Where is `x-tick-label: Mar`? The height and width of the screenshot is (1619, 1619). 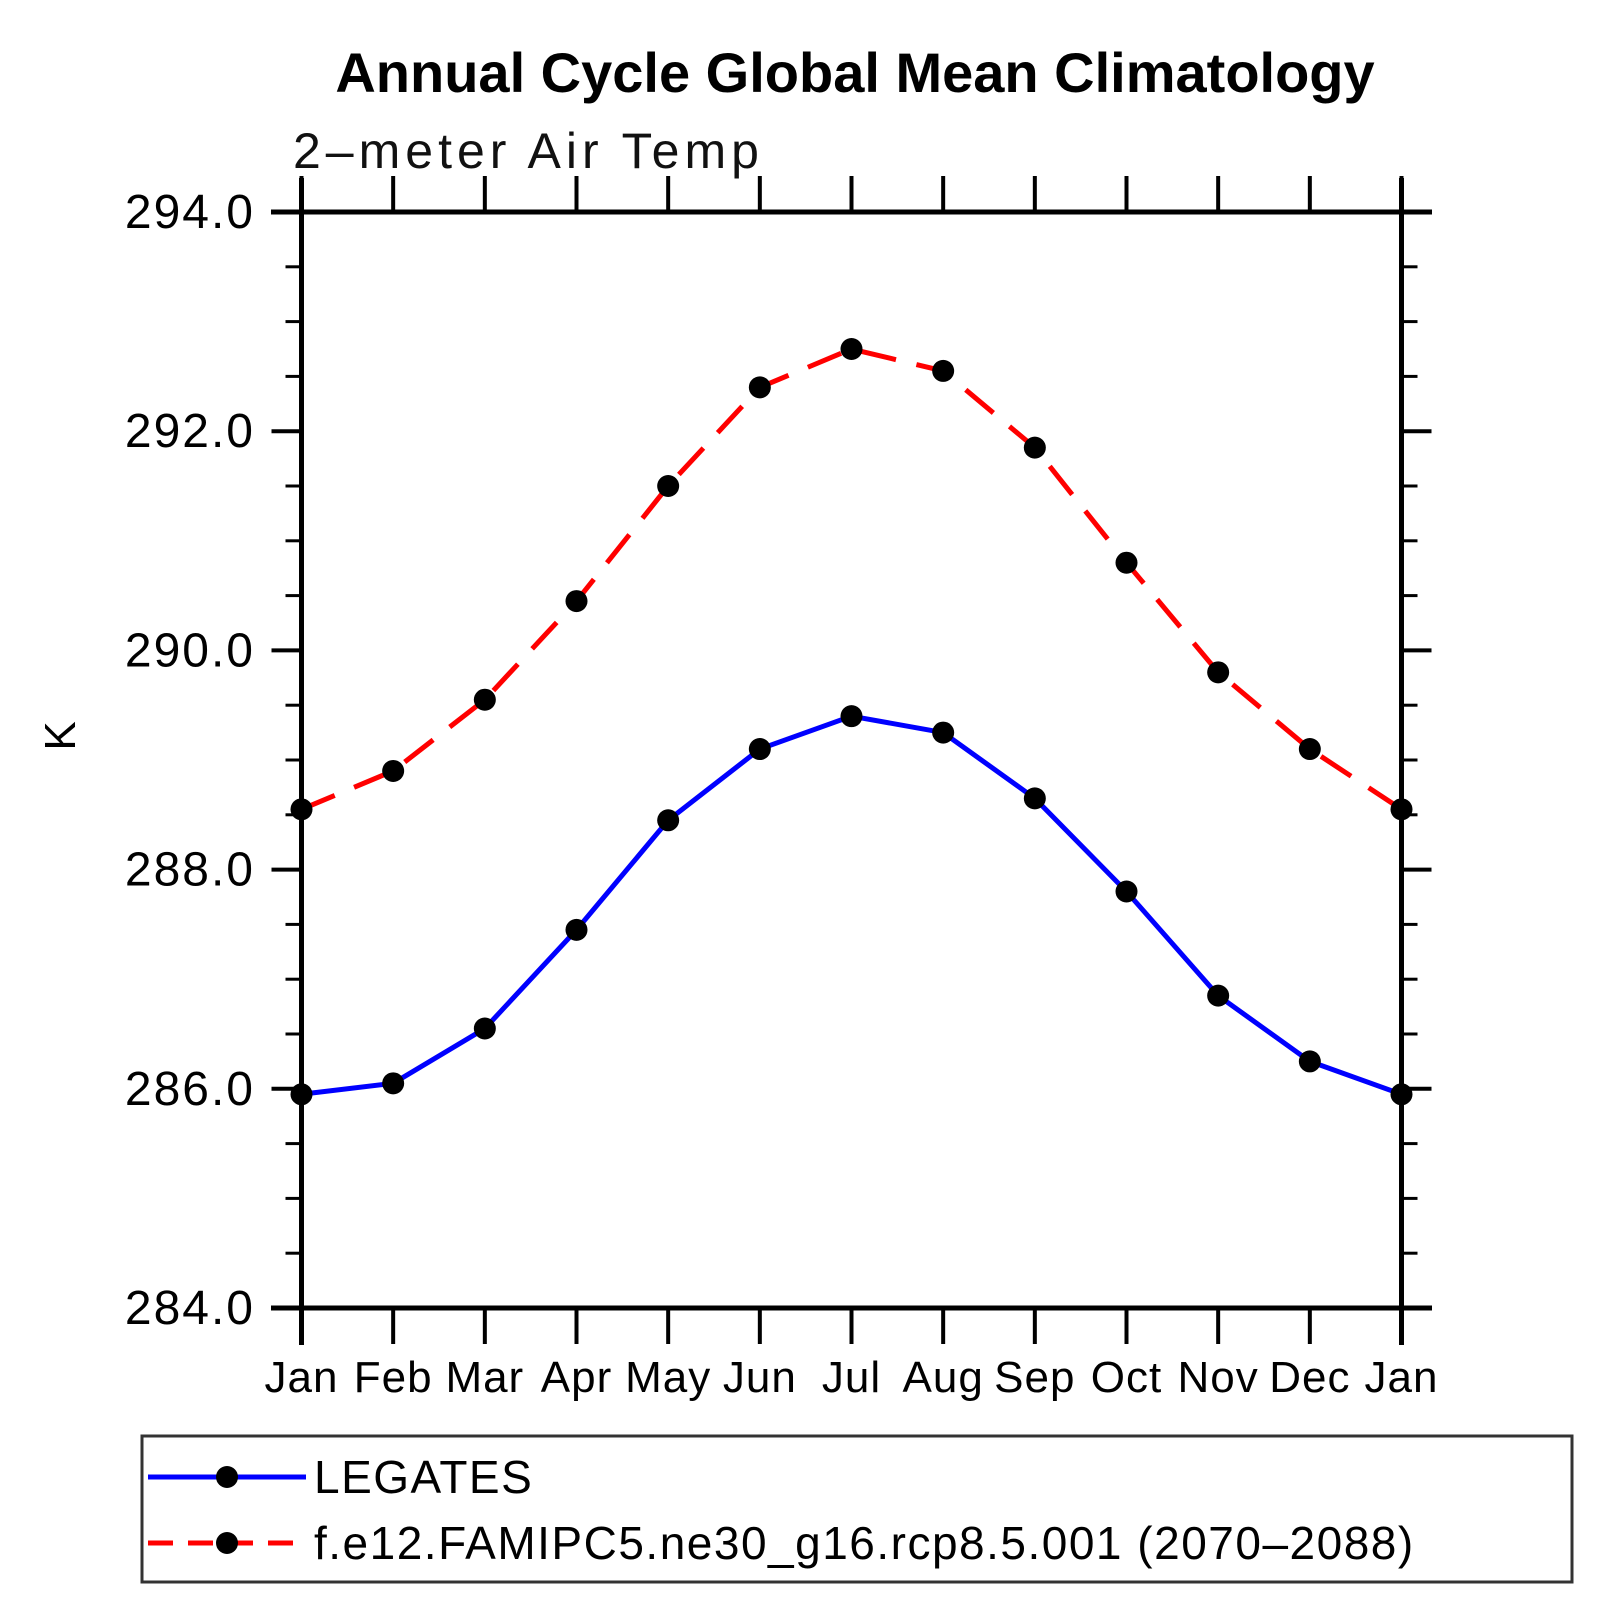 x-tick-label: Mar is located at coordinates (484, 1377).